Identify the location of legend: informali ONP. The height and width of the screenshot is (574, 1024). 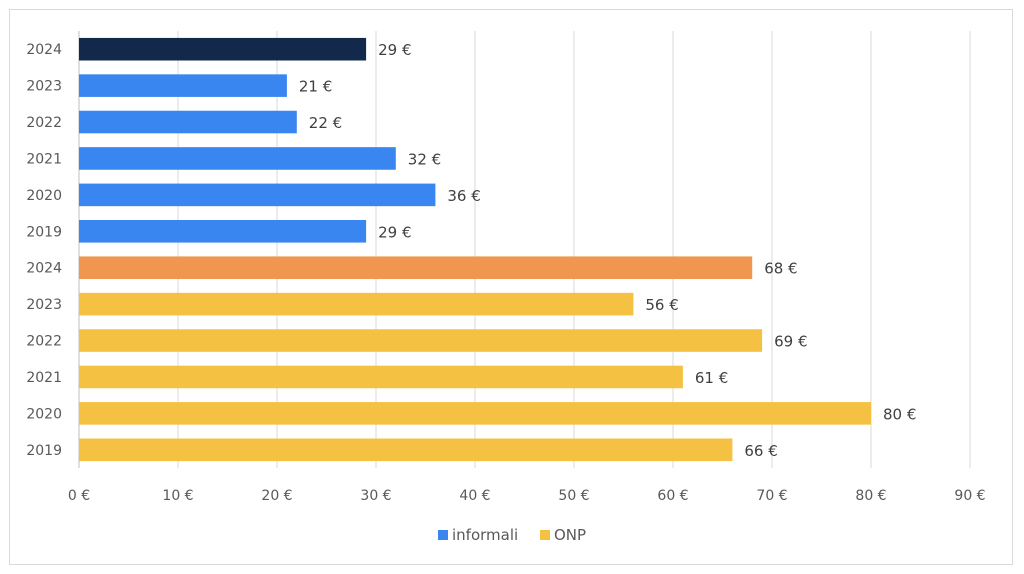
(512, 535).